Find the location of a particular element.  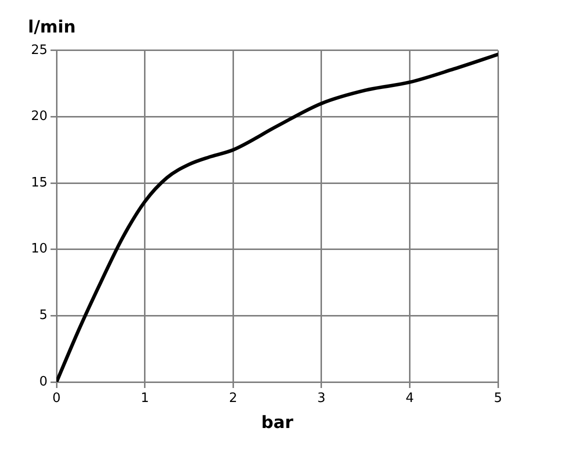

y-tick-label: 20 is located at coordinates (39, 116).